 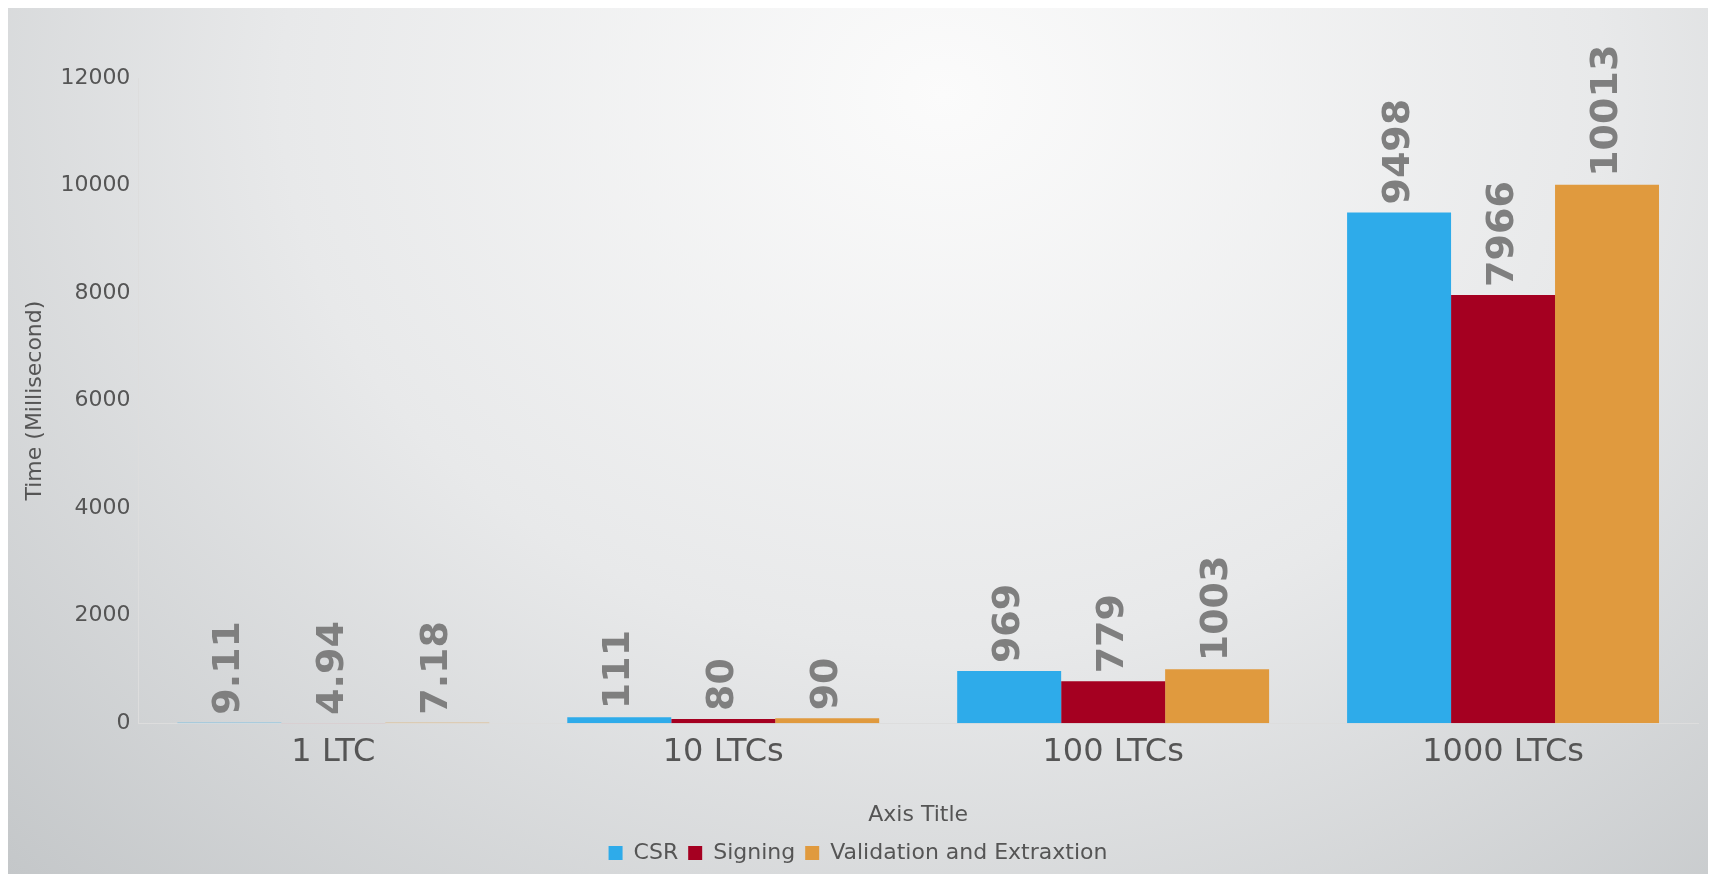 What do you see at coordinates (102, 614) in the screenshot?
I see `y-tick-label: 2000` at bounding box center [102, 614].